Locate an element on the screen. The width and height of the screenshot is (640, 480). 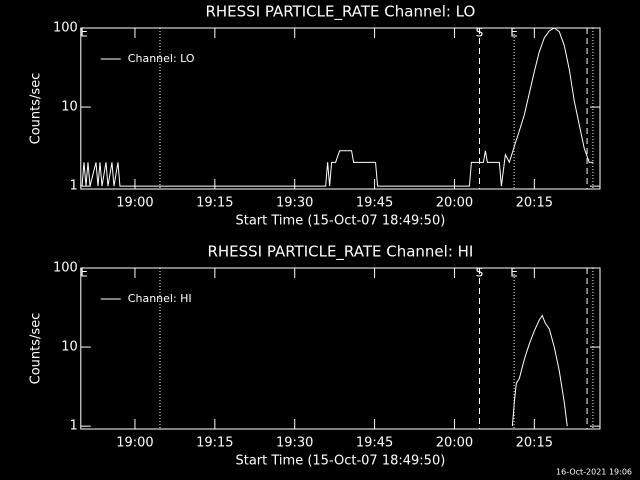
footer: 16-Oct-2021 19:06 is located at coordinates (594, 472).